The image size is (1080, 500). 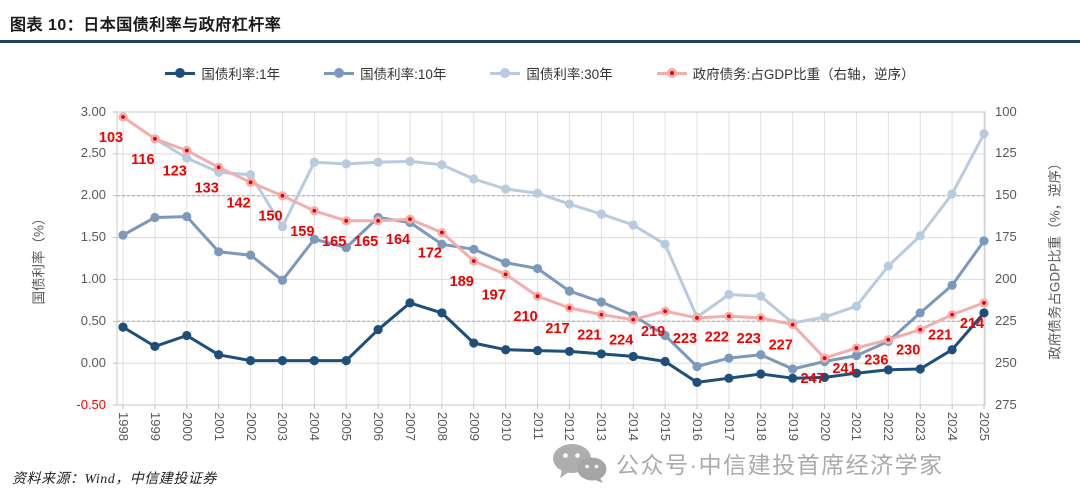 I want to click on x-axis-year-label: 2006, so click(x=379, y=426).